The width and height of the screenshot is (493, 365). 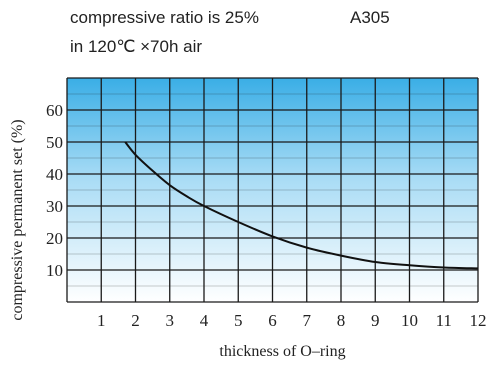 What do you see at coordinates (370, 17) in the screenshot?
I see `chart-caption-code: A305` at bounding box center [370, 17].